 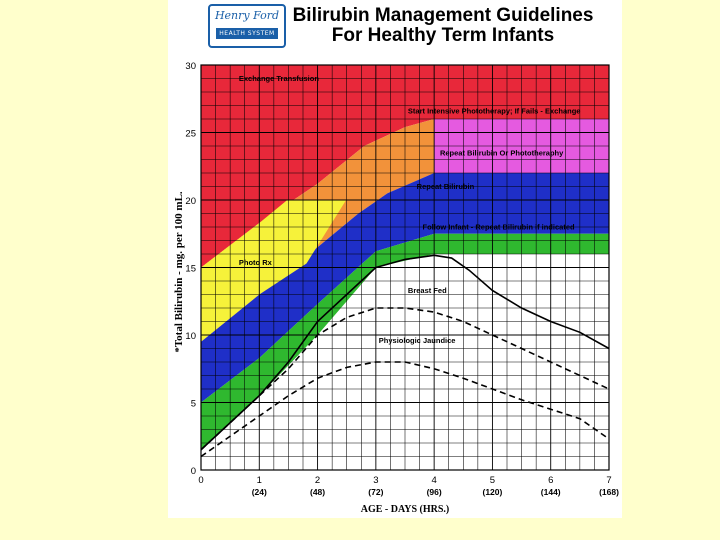 What do you see at coordinates (405, 509) in the screenshot?
I see `x-axis-title: AGE - DAYS (HRS.)` at bounding box center [405, 509].